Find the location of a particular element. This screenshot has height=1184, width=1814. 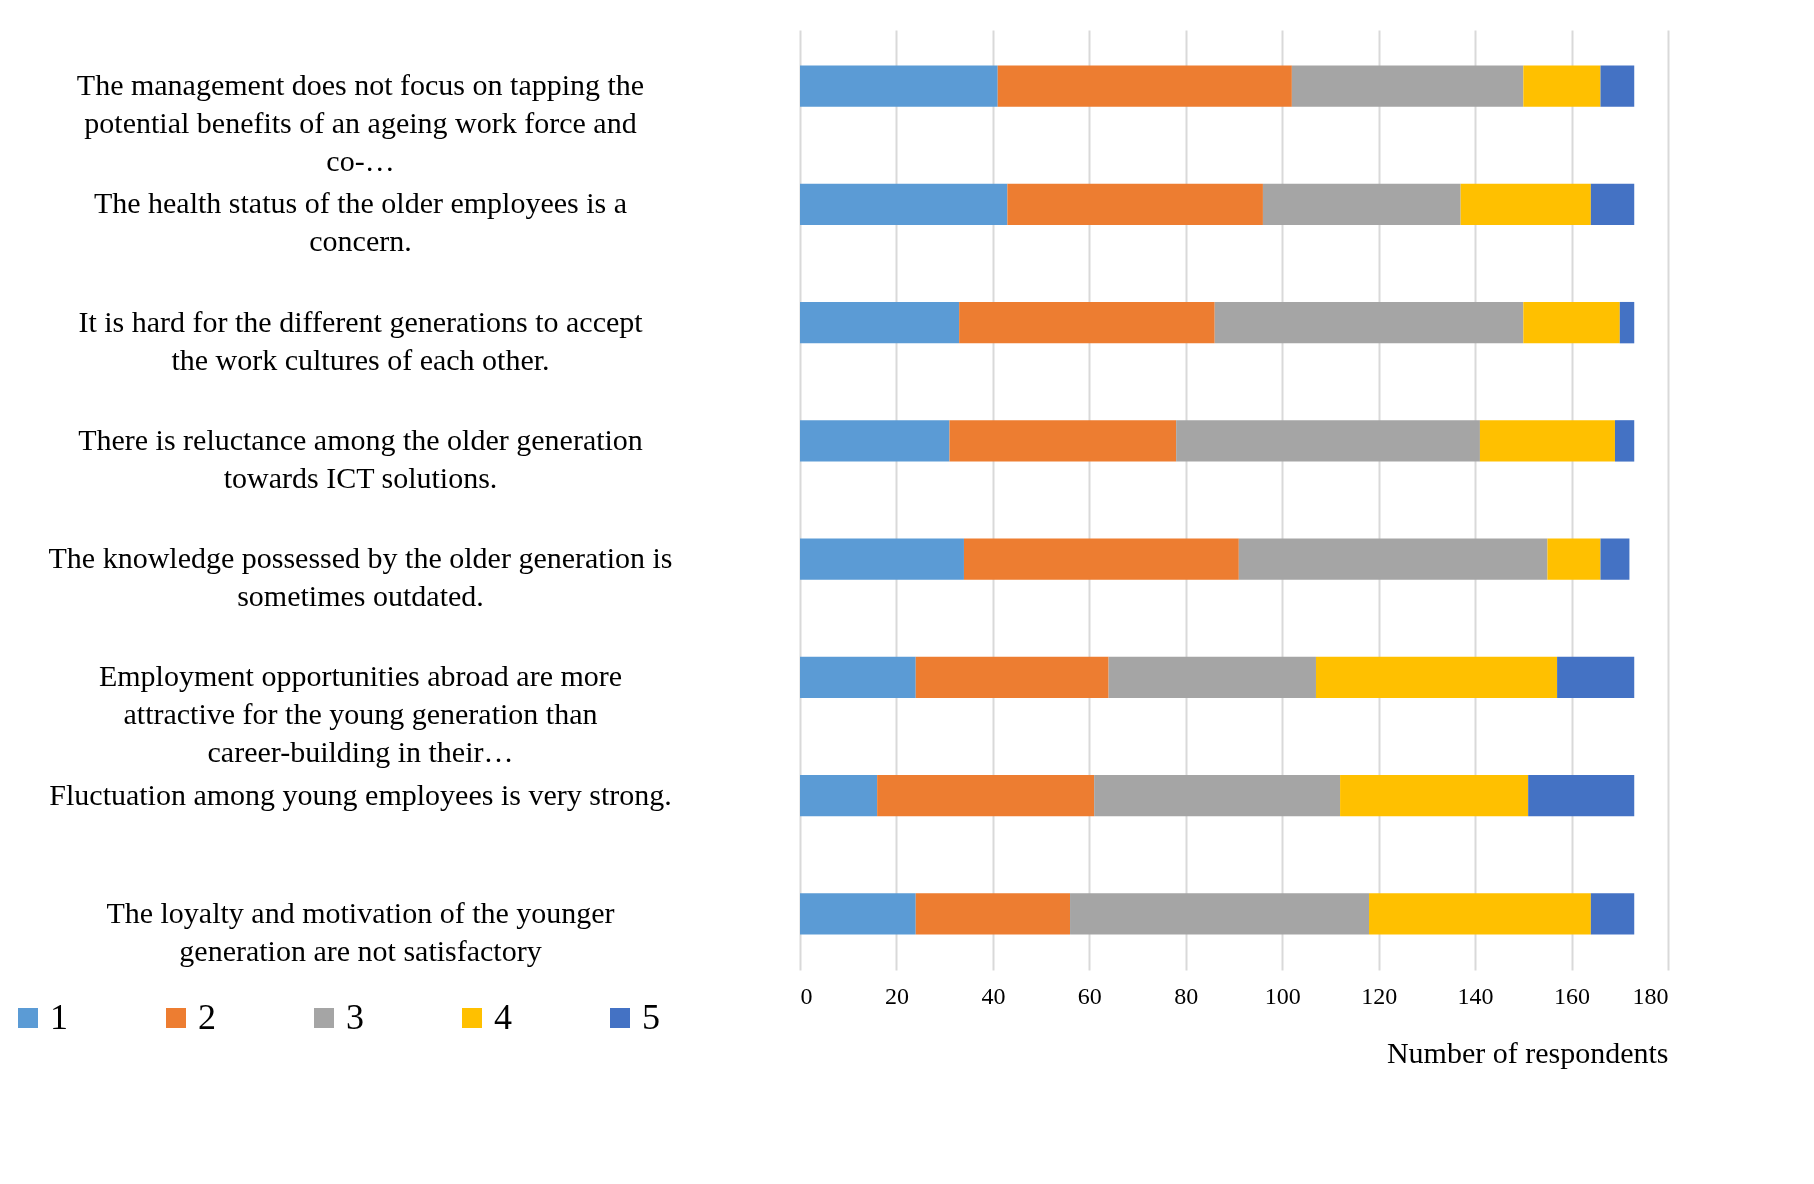

x-tick-label: 100 is located at coordinates (1282, 995).